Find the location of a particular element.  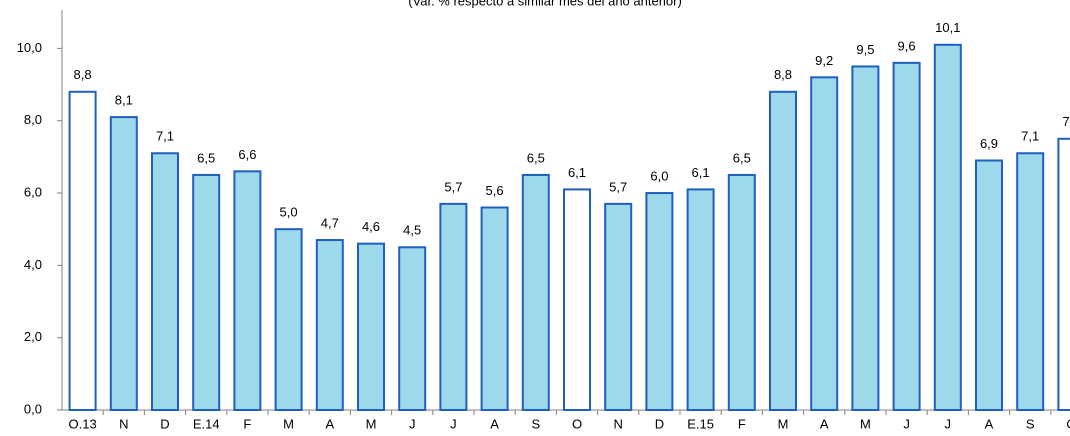

value-label: 7,5 is located at coordinates (1066, 121).